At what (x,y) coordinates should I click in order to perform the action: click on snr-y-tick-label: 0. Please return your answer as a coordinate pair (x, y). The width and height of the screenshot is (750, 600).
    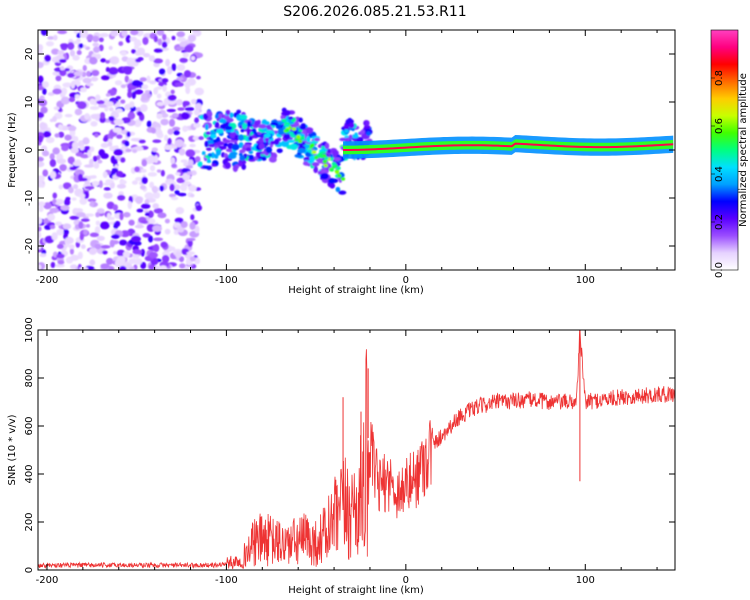
    Looking at the image, I should click on (29, 570).